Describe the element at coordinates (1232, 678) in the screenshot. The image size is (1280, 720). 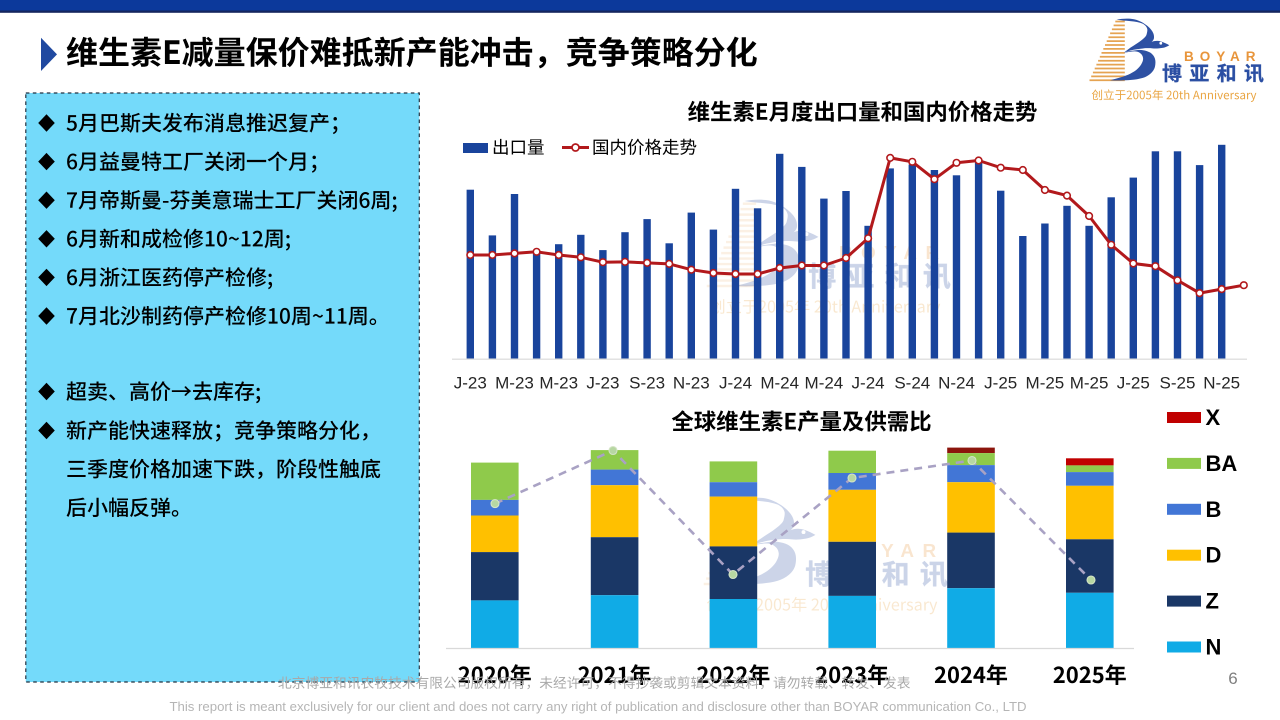
I see `svg-text: 6` at that location.